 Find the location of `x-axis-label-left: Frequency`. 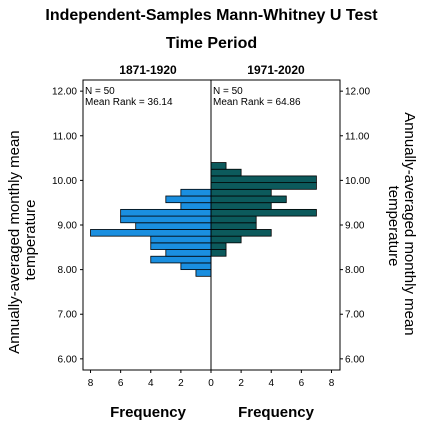

x-axis-label-left: Frequency is located at coordinates (148, 412).